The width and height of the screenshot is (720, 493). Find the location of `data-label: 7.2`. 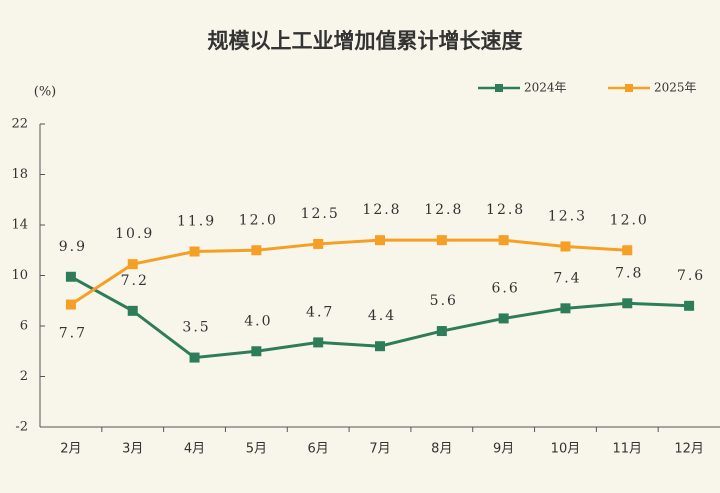

data-label: 7.2 is located at coordinates (135, 281).